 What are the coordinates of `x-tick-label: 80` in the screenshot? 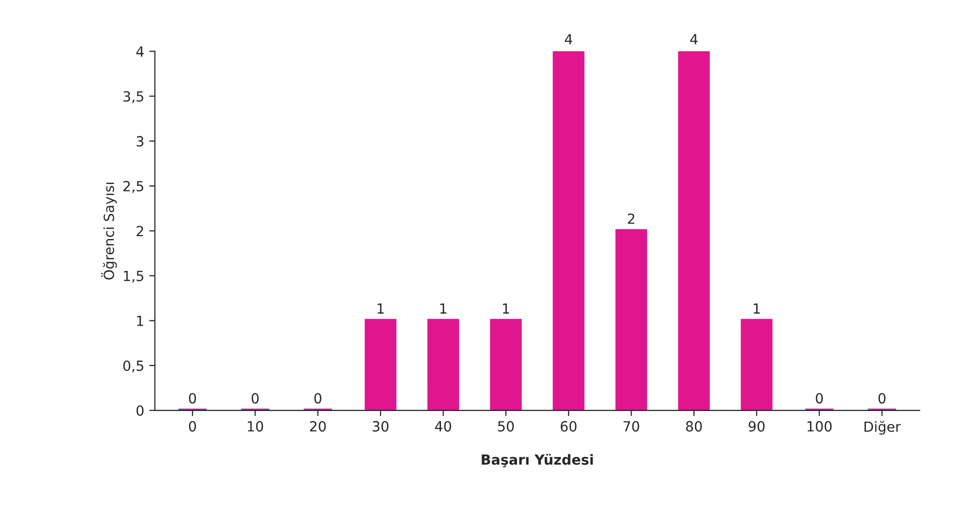 It's located at (694, 426).